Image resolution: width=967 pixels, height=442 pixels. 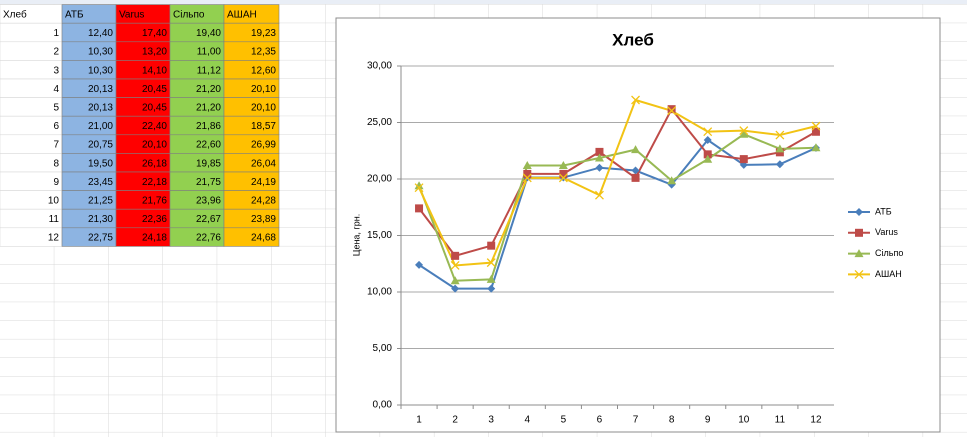 I want to click on cell-value: 9, so click(x=56, y=182).